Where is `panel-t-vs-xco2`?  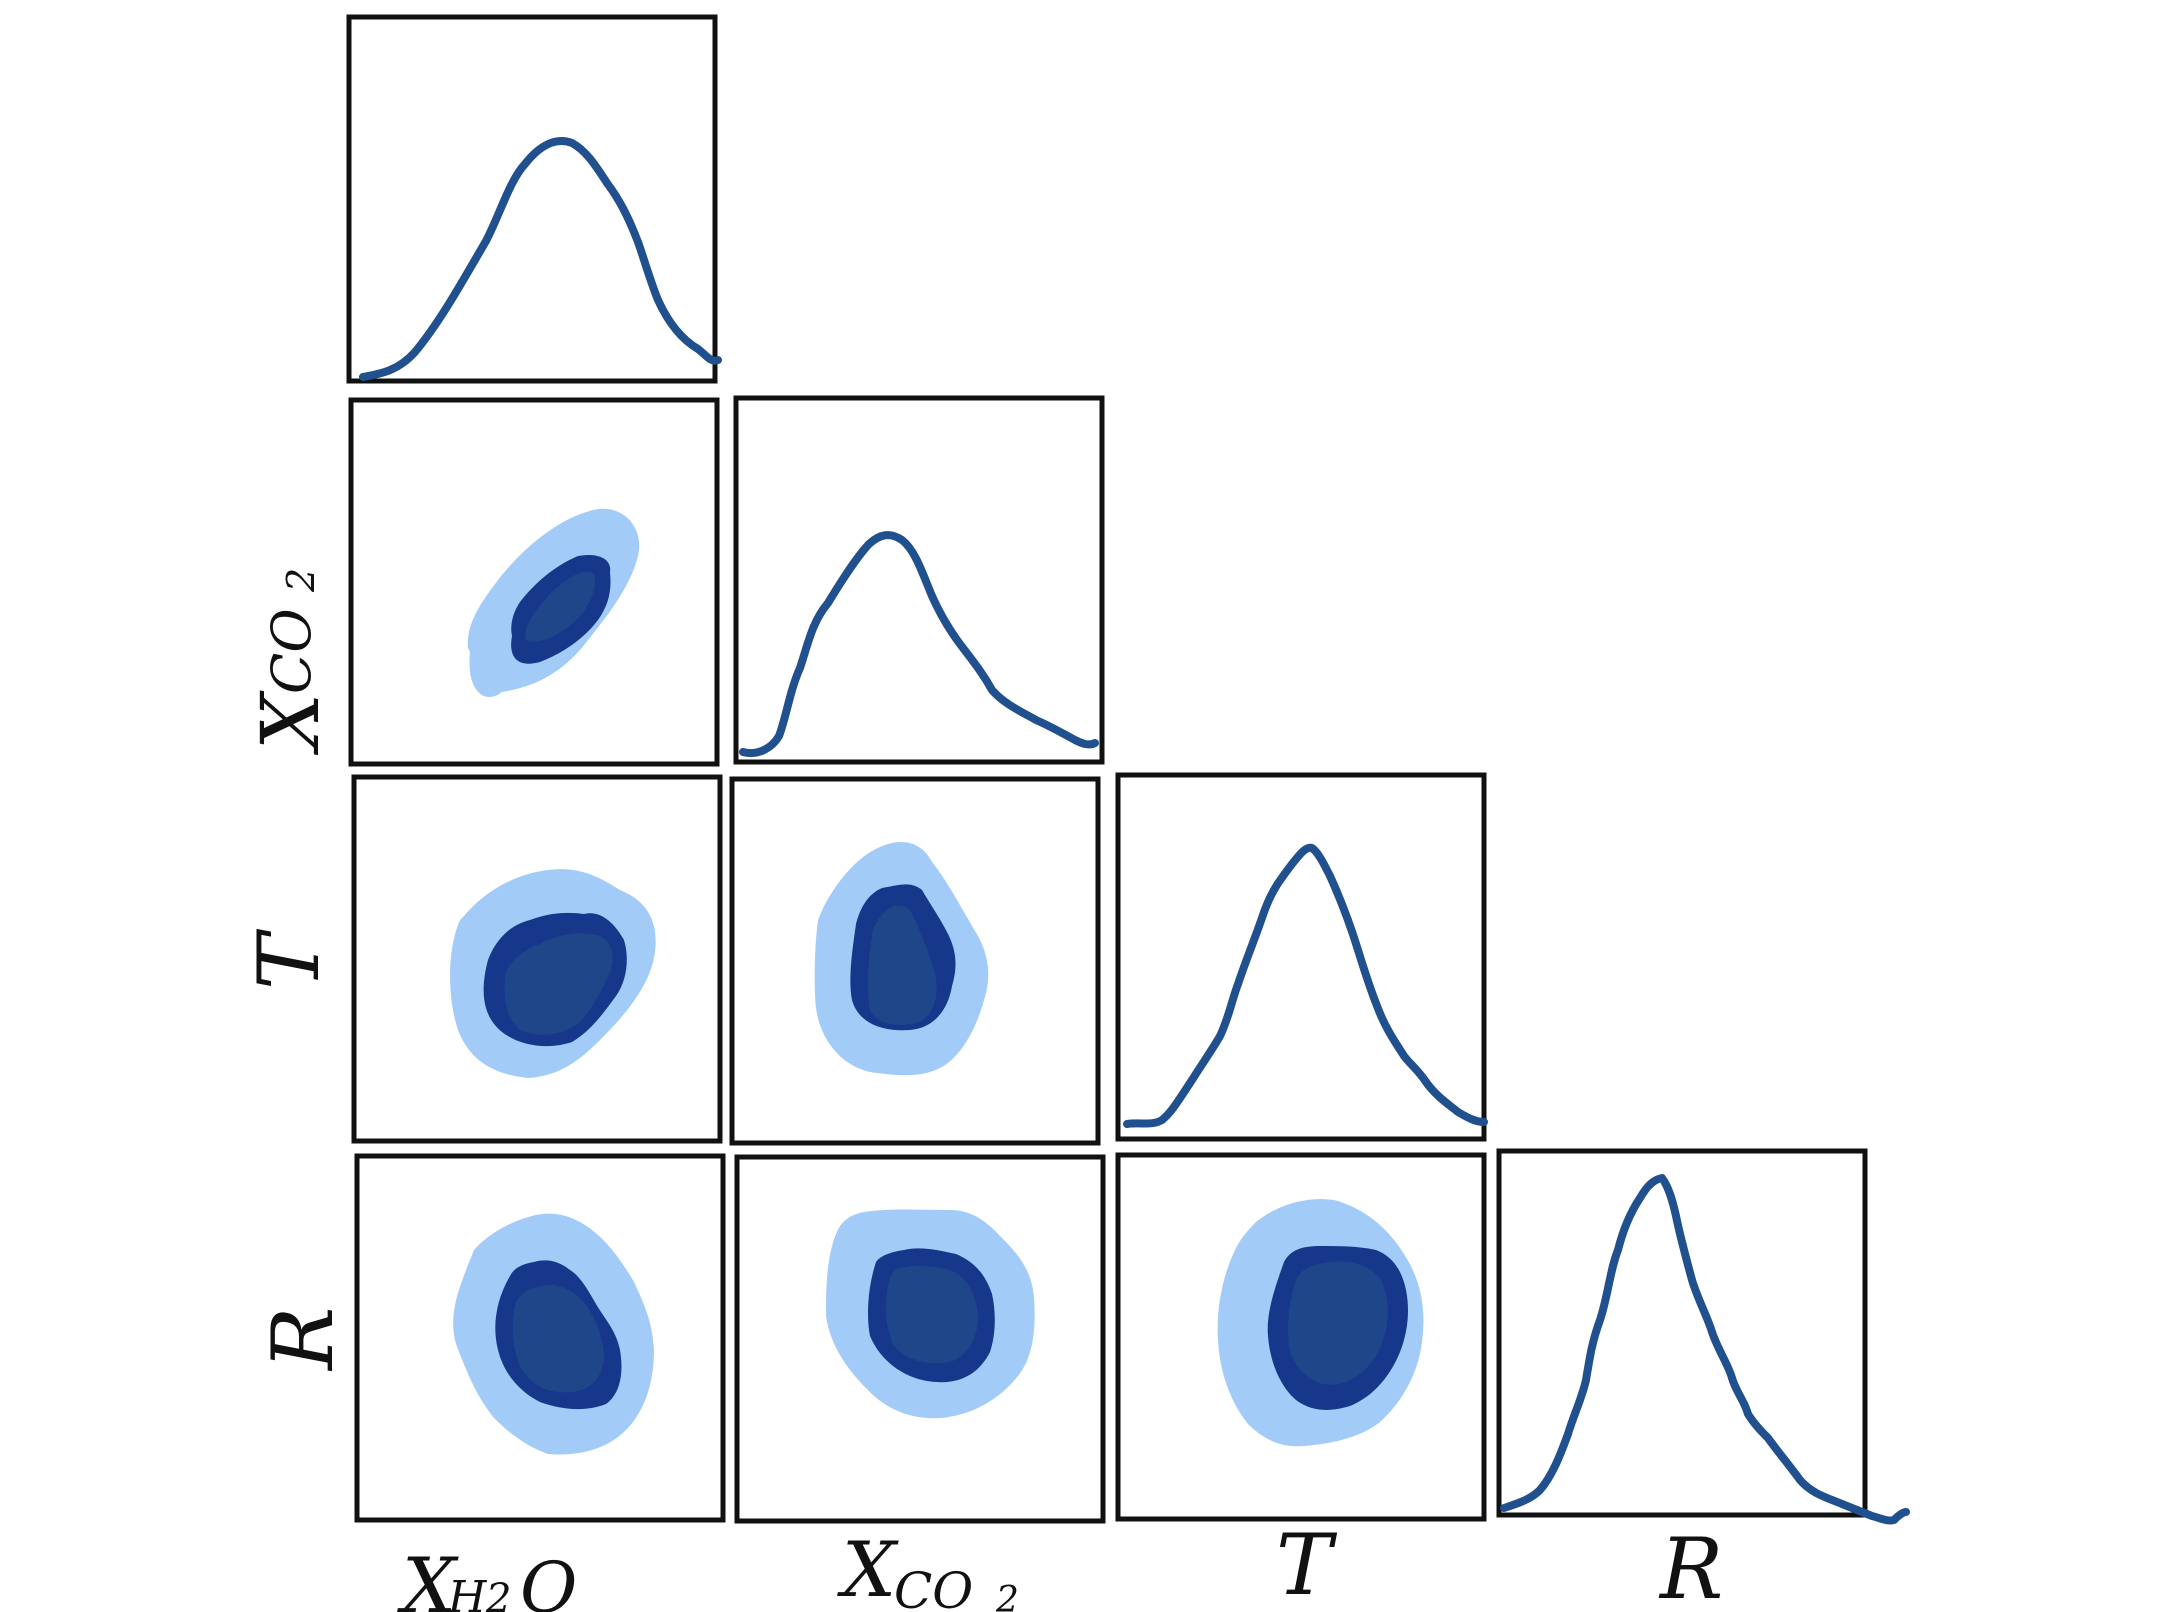
panel-t-vs-xco2 is located at coordinates (915, 961).